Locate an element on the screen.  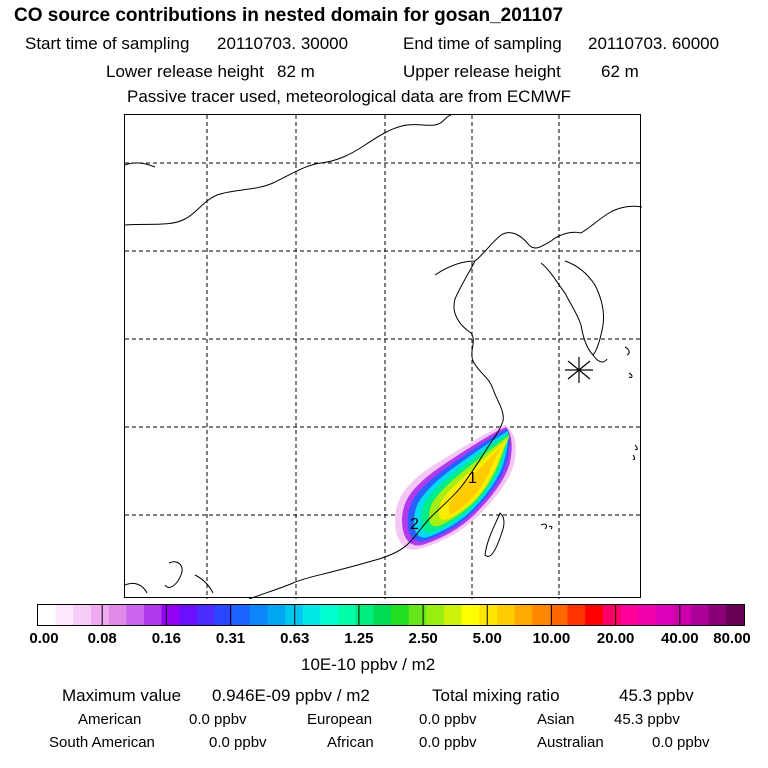
region-name: Asian is located at coordinates (556, 719).